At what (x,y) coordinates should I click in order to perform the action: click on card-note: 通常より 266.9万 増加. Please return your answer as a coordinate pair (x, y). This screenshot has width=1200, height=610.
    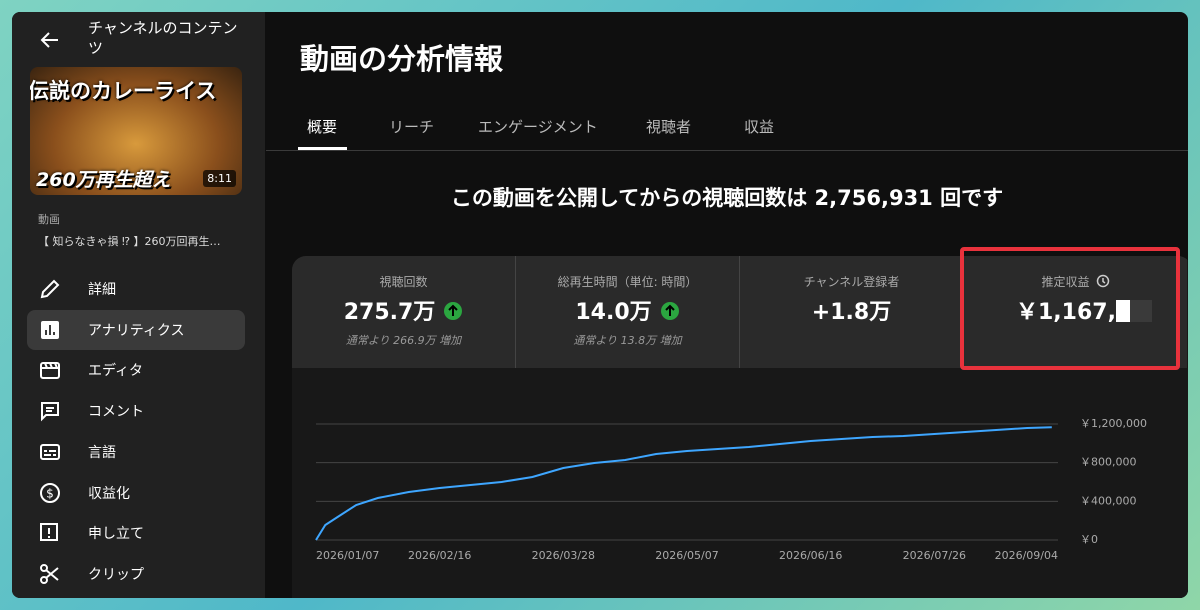
    Looking at the image, I should click on (403, 340).